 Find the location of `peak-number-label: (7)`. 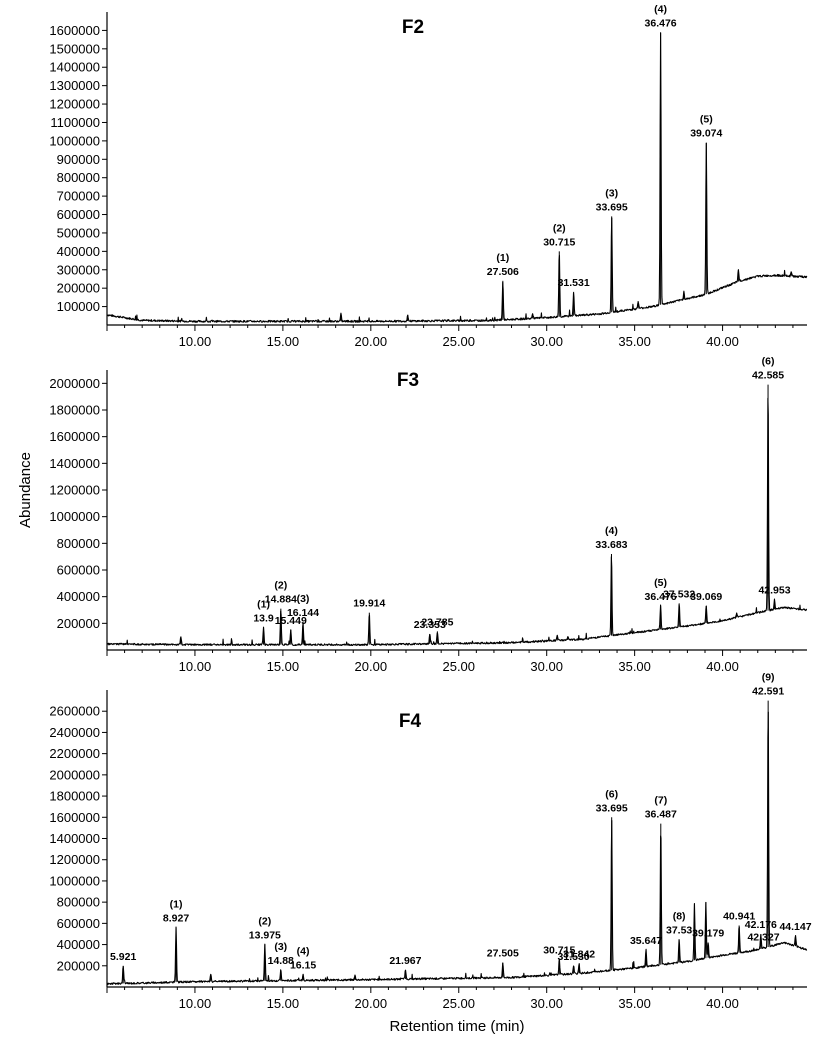

peak-number-label: (7) is located at coordinates (660, 801).